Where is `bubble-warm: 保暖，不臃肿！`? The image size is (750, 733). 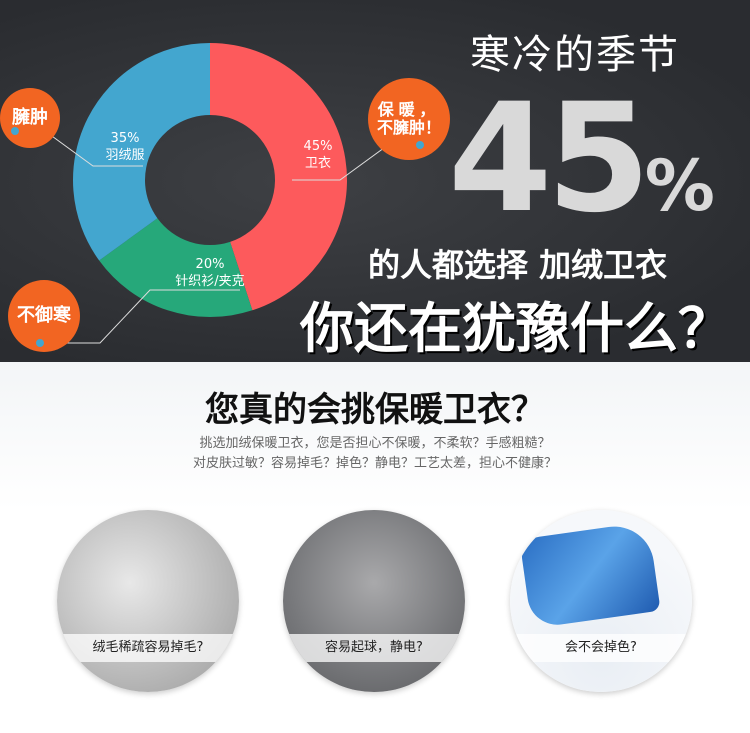 bubble-warm: 保暖，不臃肿！ is located at coordinates (409, 119).